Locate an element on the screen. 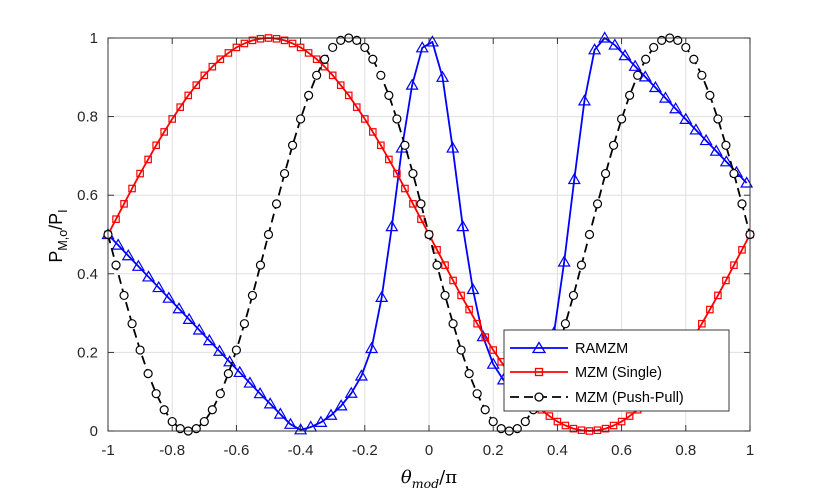  legend-label-mzm-single: MZM (Single) is located at coordinates (618, 373).